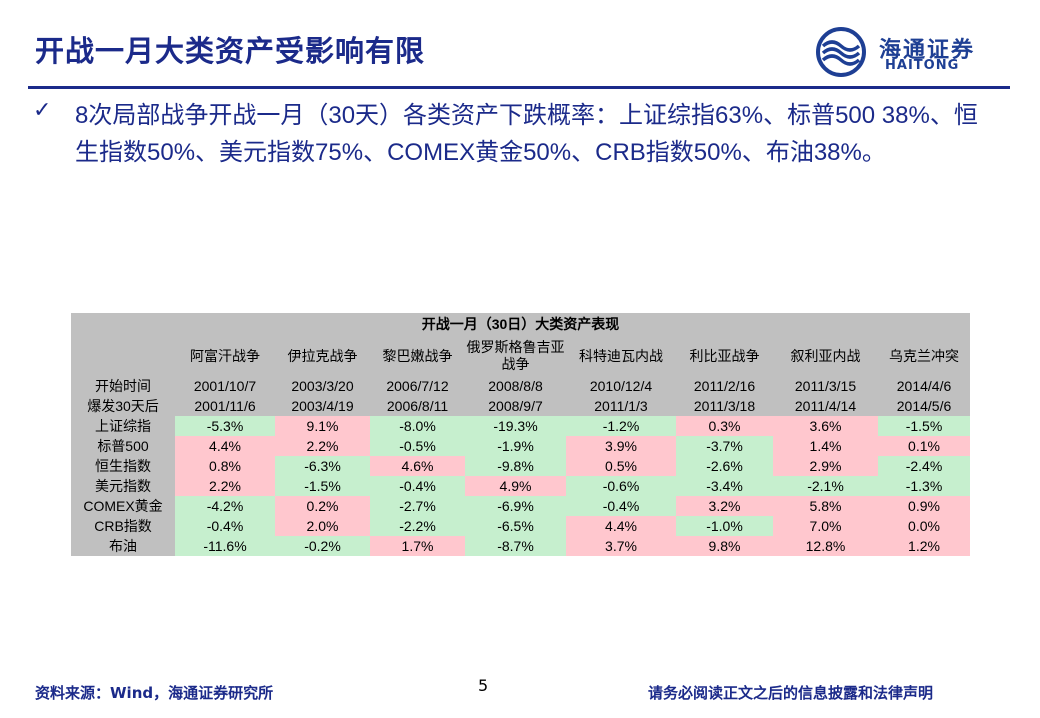 The image size is (1040, 718). I want to click on value-cell: -2.4%, so click(924, 466).